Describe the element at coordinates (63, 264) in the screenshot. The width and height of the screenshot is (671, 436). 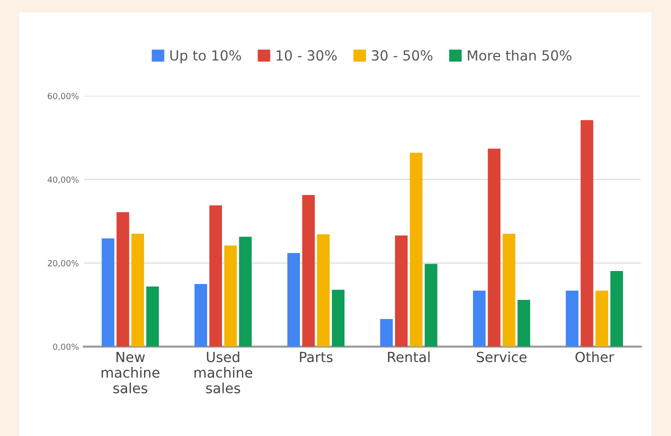
I see `y-tick-label: 20,00%` at that location.